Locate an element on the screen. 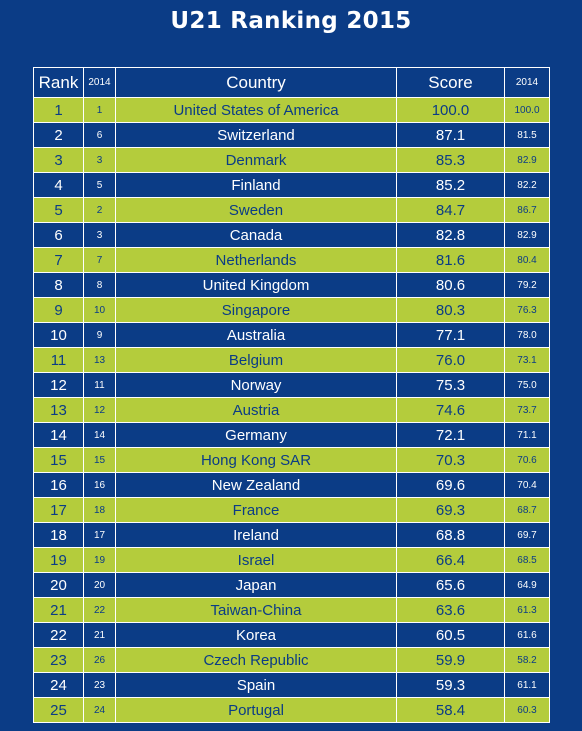  cell-score-2014: 61.1 is located at coordinates (527, 685).